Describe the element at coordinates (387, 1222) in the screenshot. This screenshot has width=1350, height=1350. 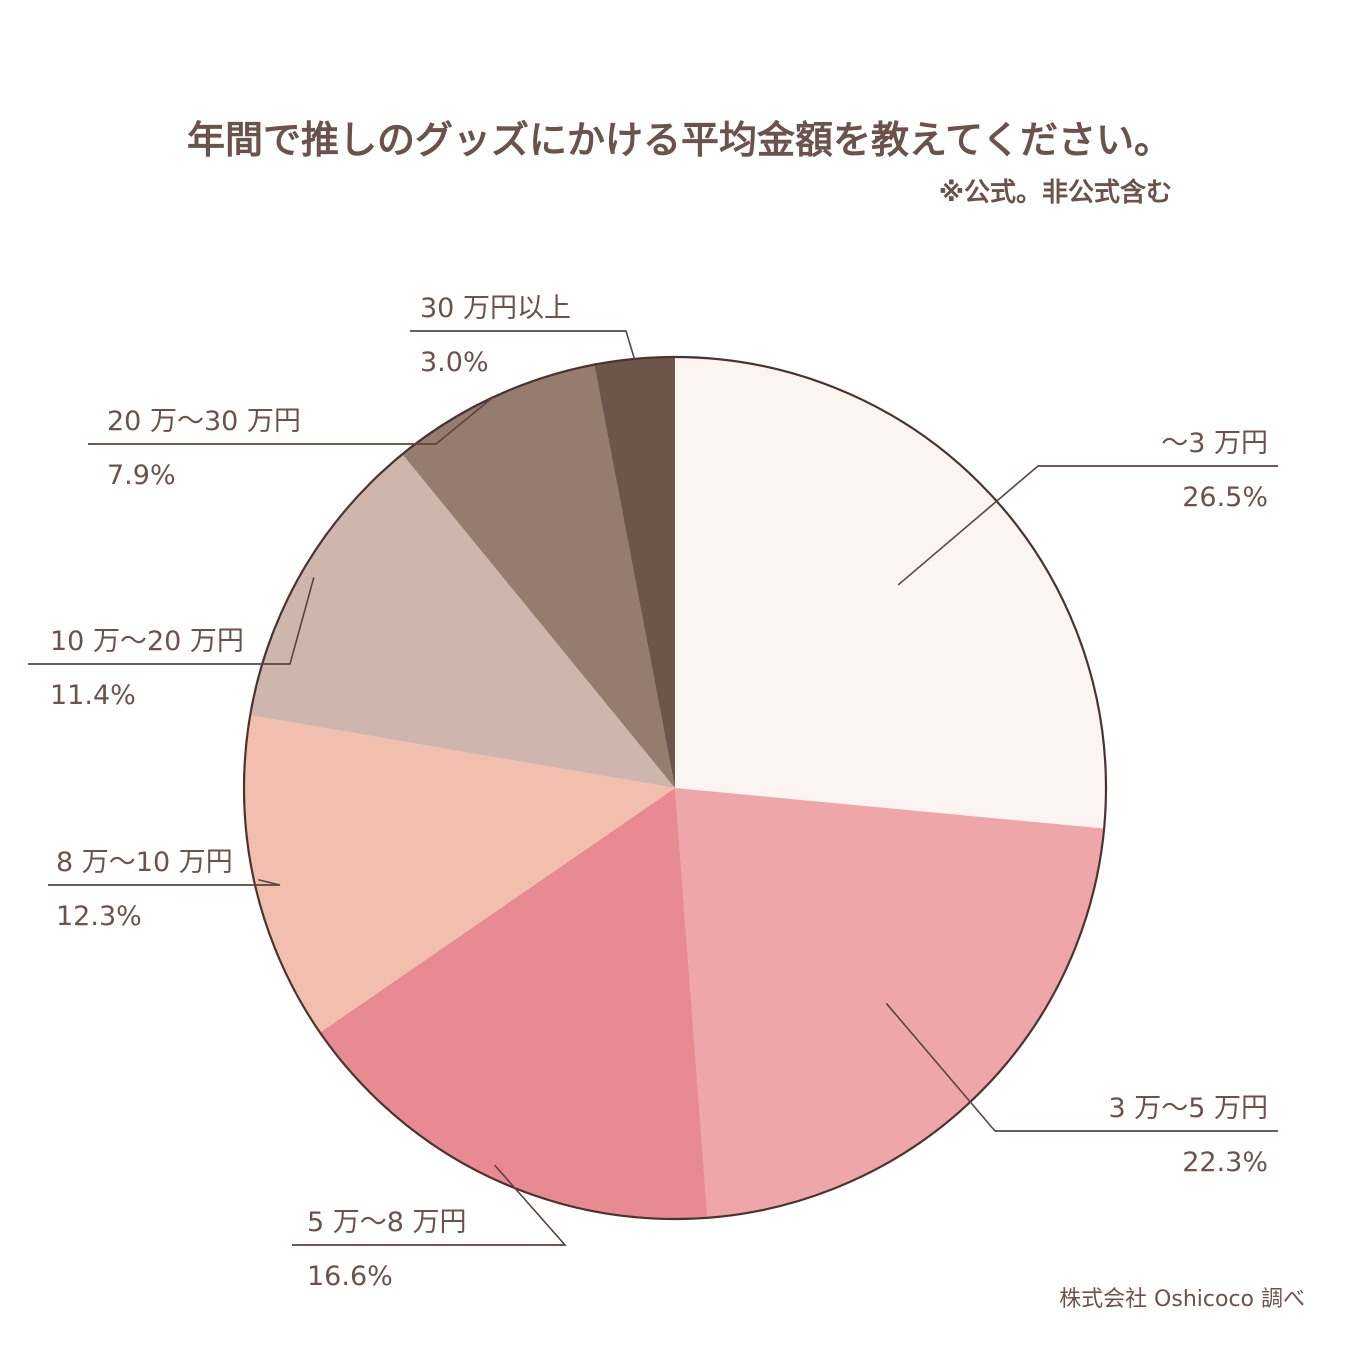
I see `slice-category-label: 5 万〜8 万円` at that location.